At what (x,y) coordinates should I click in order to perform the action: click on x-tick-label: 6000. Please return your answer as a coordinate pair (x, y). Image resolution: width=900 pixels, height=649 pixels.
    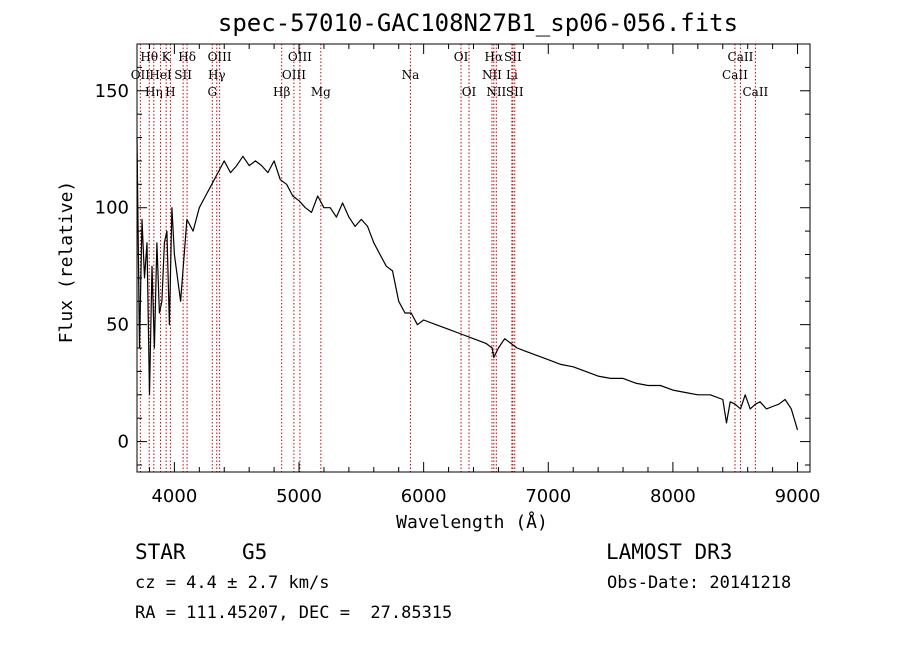
    Looking at the image, I should click on (424, 496).